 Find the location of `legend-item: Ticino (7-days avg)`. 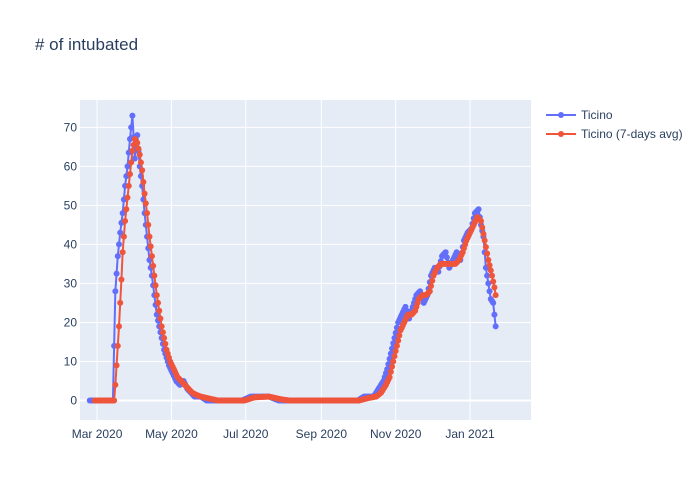

legend-item: Ticino (7-days avg) is located at coordinates (614, 134).